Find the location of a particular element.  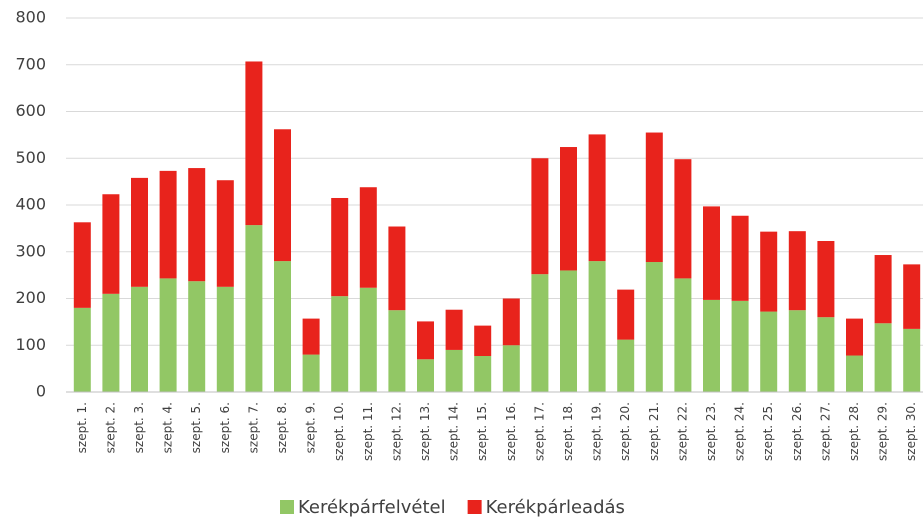

x-tick-label: szept. 1. is located at coordinates (82, 427).